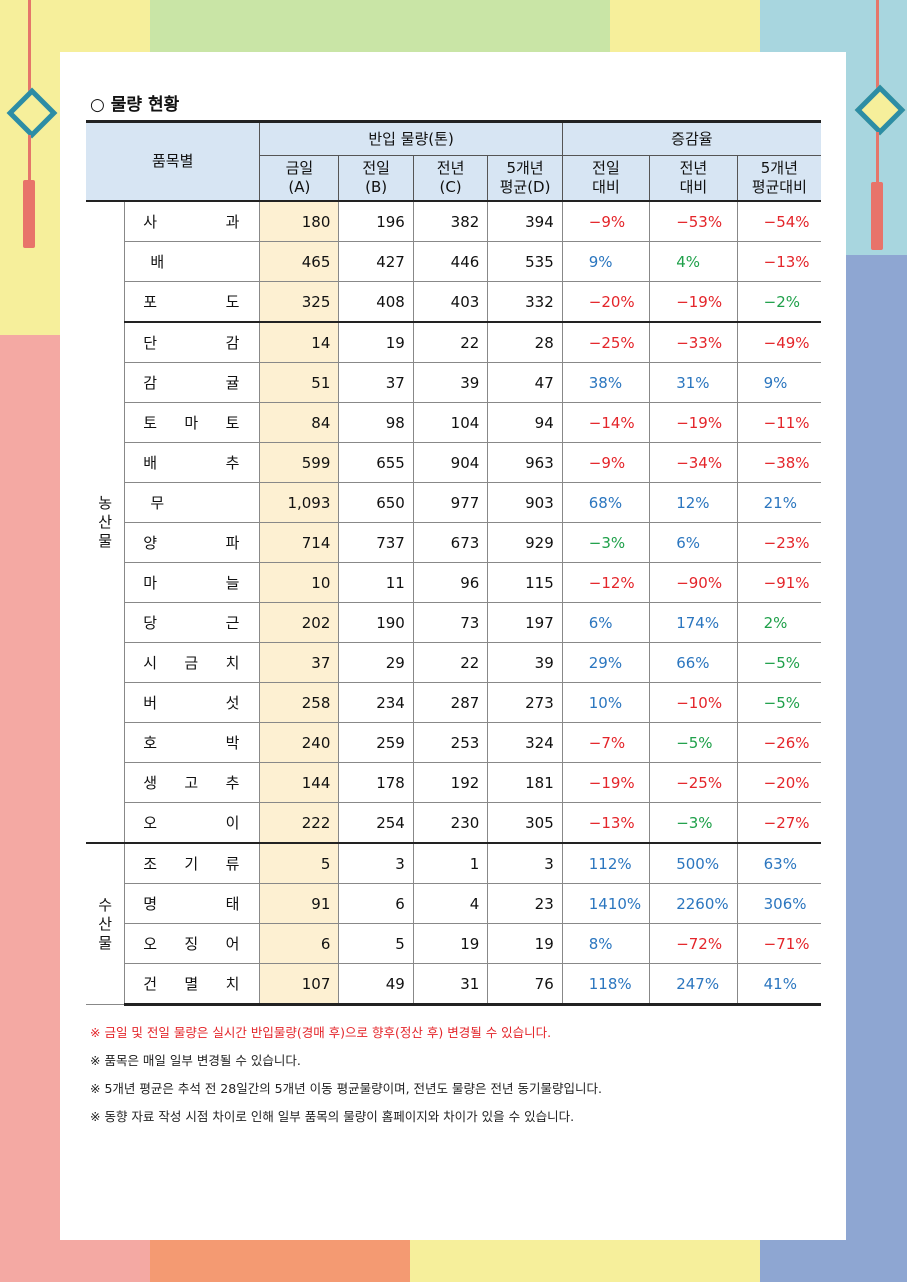 The height and width of the screenshot is (1282, 907). I want to click on cell-avg5: 28, so click(525, 342).